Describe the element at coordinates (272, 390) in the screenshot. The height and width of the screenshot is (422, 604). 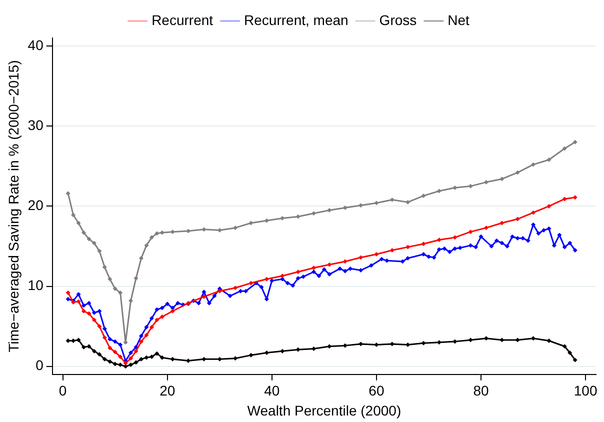
I see `x-tick-label: 40` at that location.